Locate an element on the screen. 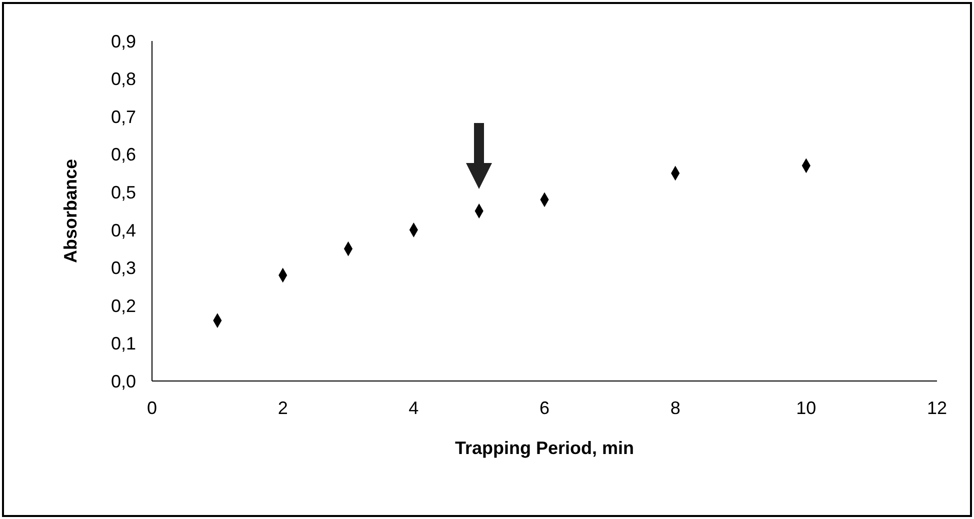  y-tick-label: 0,6 is located at coordinates (123, 154).